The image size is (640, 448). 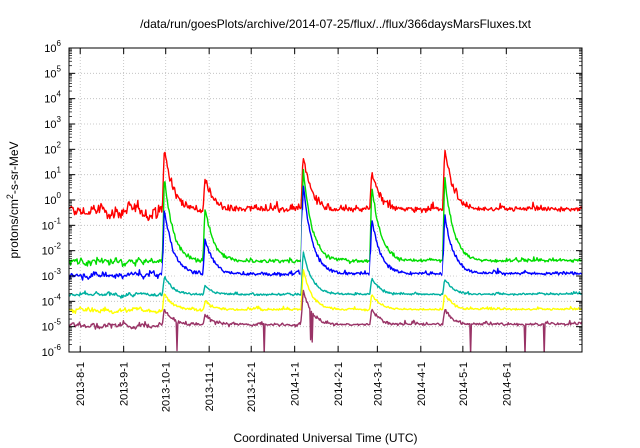 What do you see at coordinates (52, 351) in the screenshot?
I see `y-tick-label: 10⁻⁶` at bounding box center [52, 351].